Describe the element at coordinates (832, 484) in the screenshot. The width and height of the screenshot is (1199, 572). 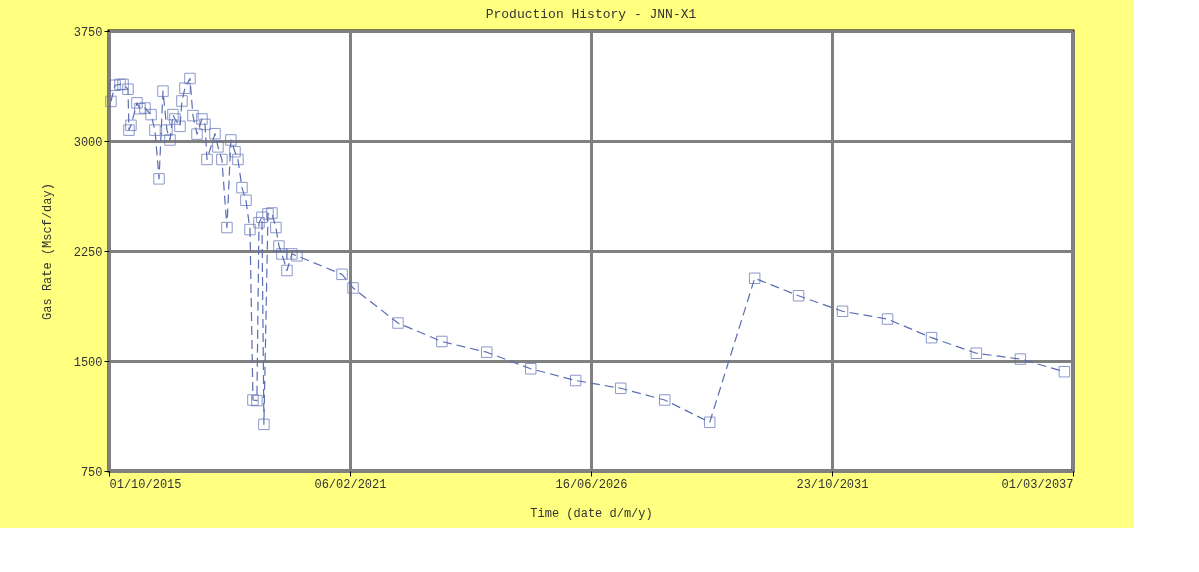
I see `x-tick-label: 23/10/2031` at that location.